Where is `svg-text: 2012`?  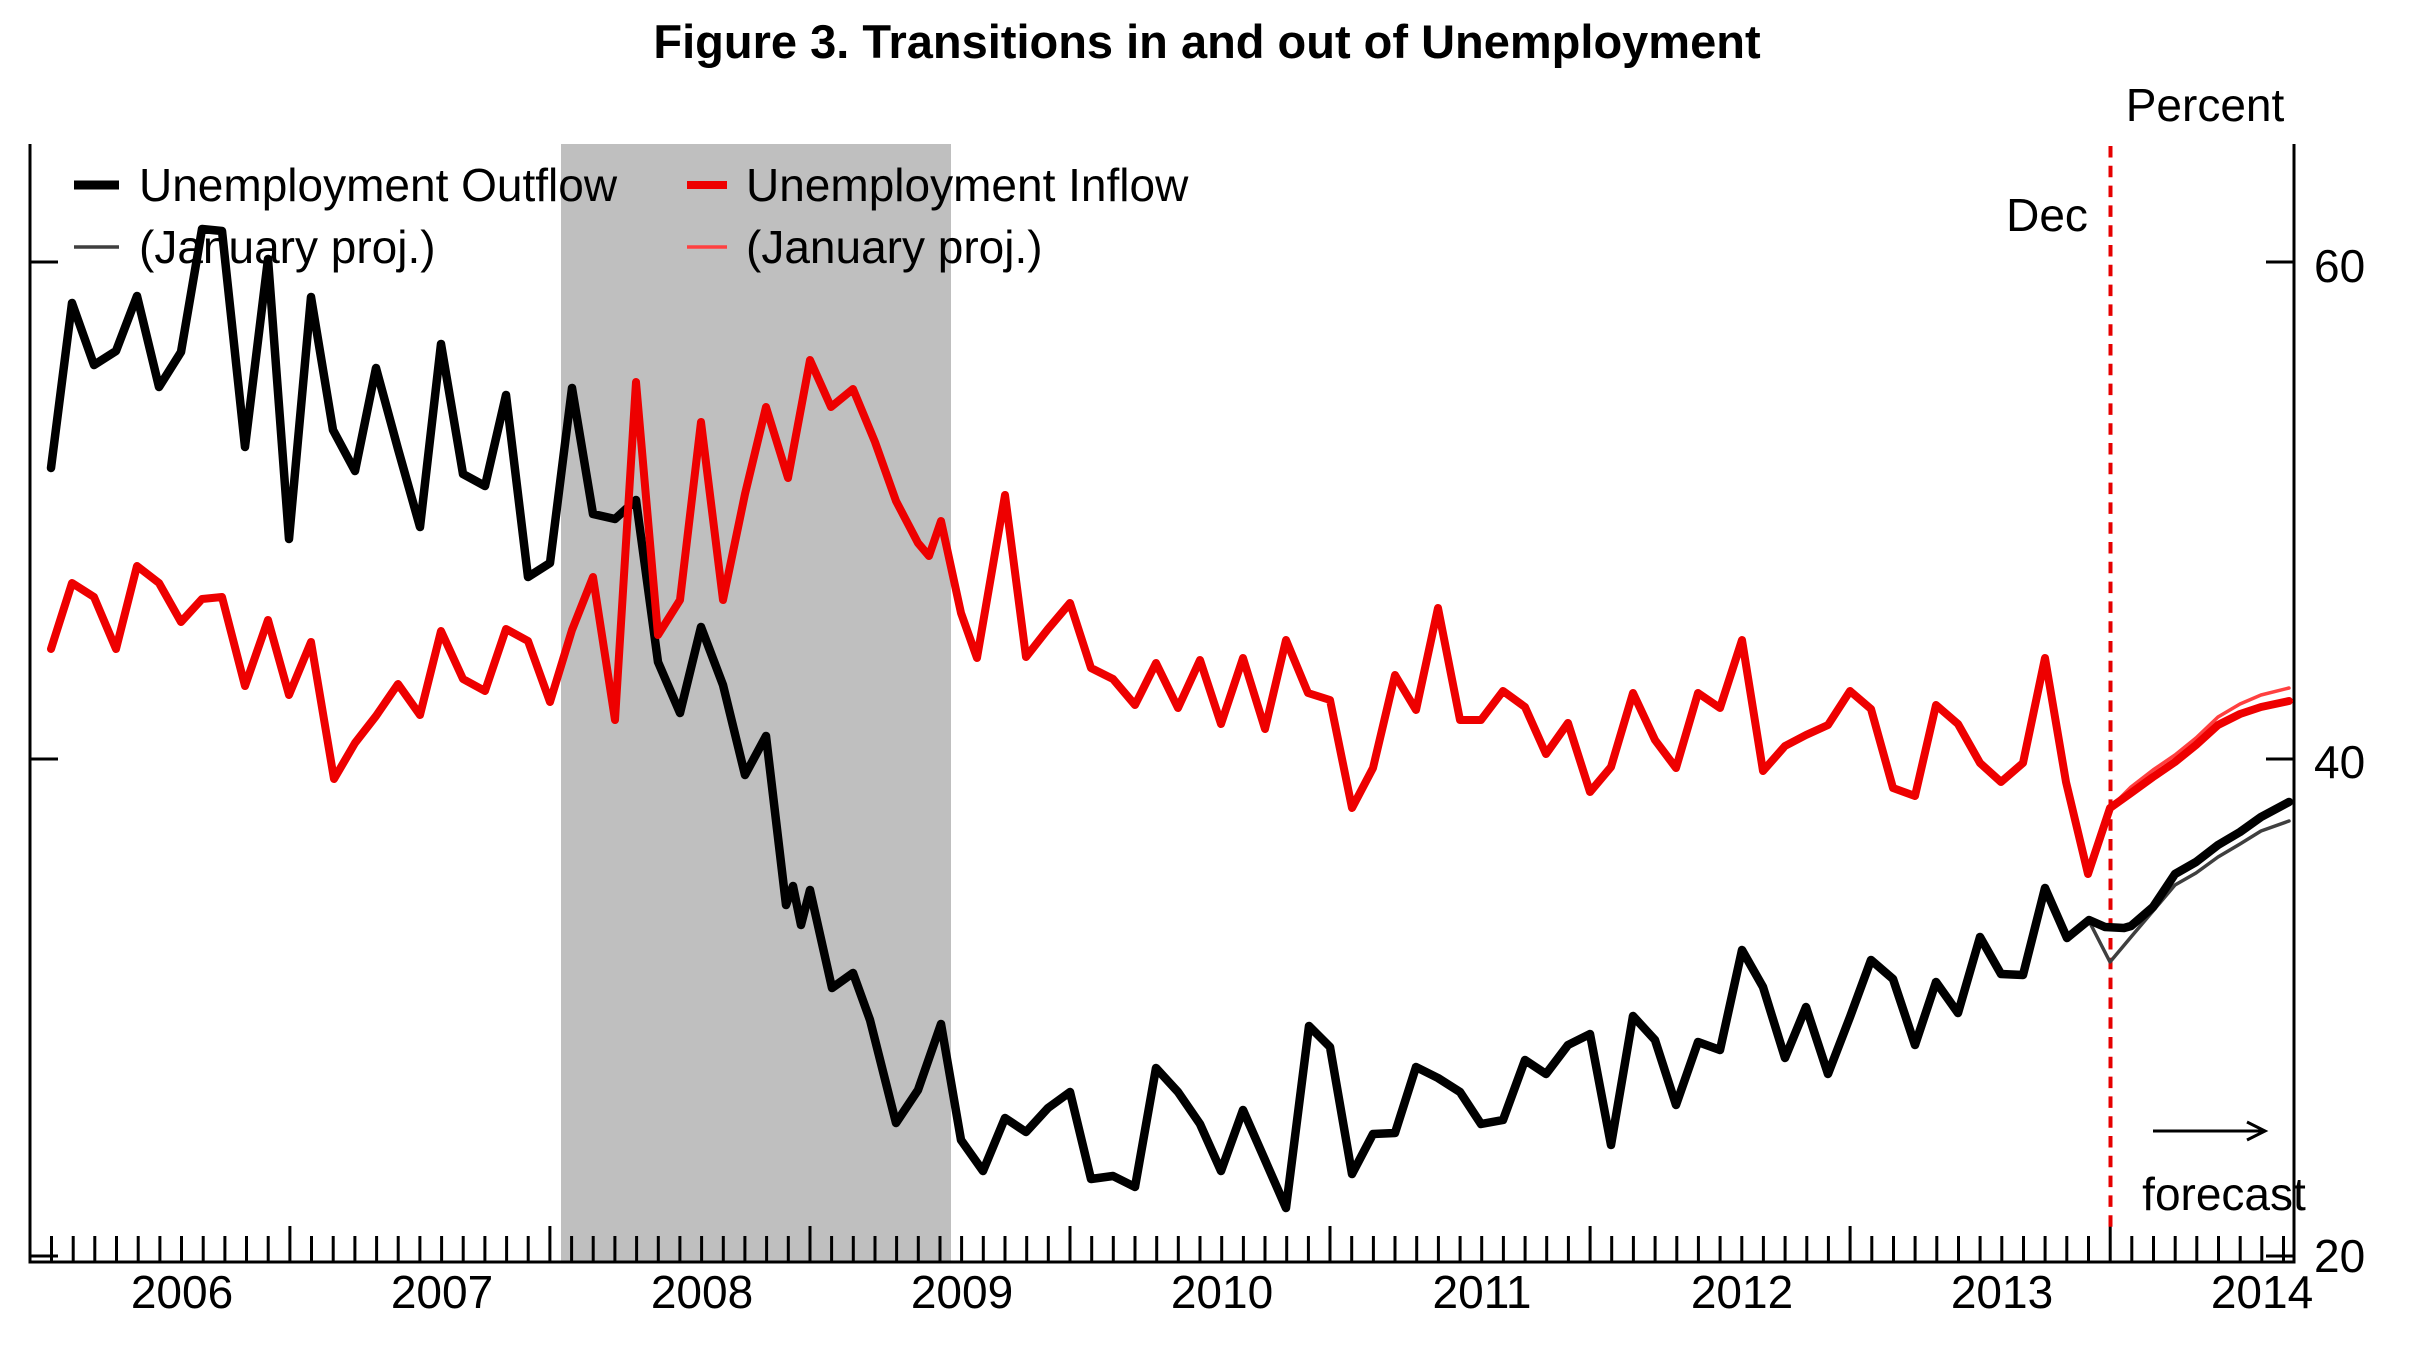
svg-text: 2012 is located at coordinates (1742, 1292).